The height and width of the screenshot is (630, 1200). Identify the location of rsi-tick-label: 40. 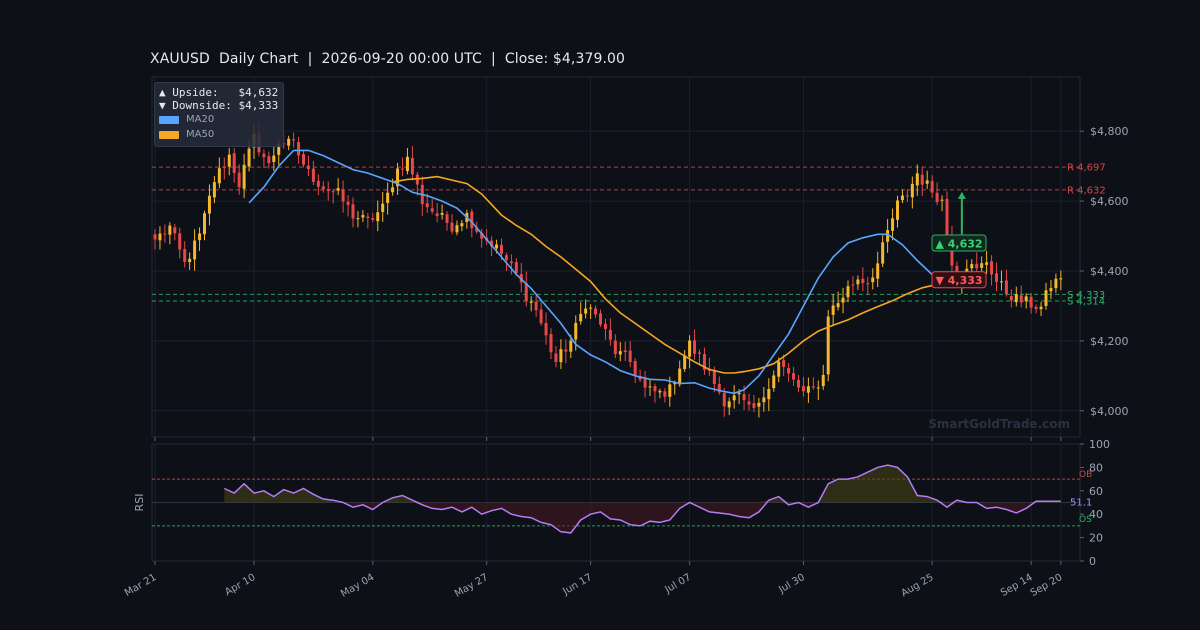
(1096, 514).